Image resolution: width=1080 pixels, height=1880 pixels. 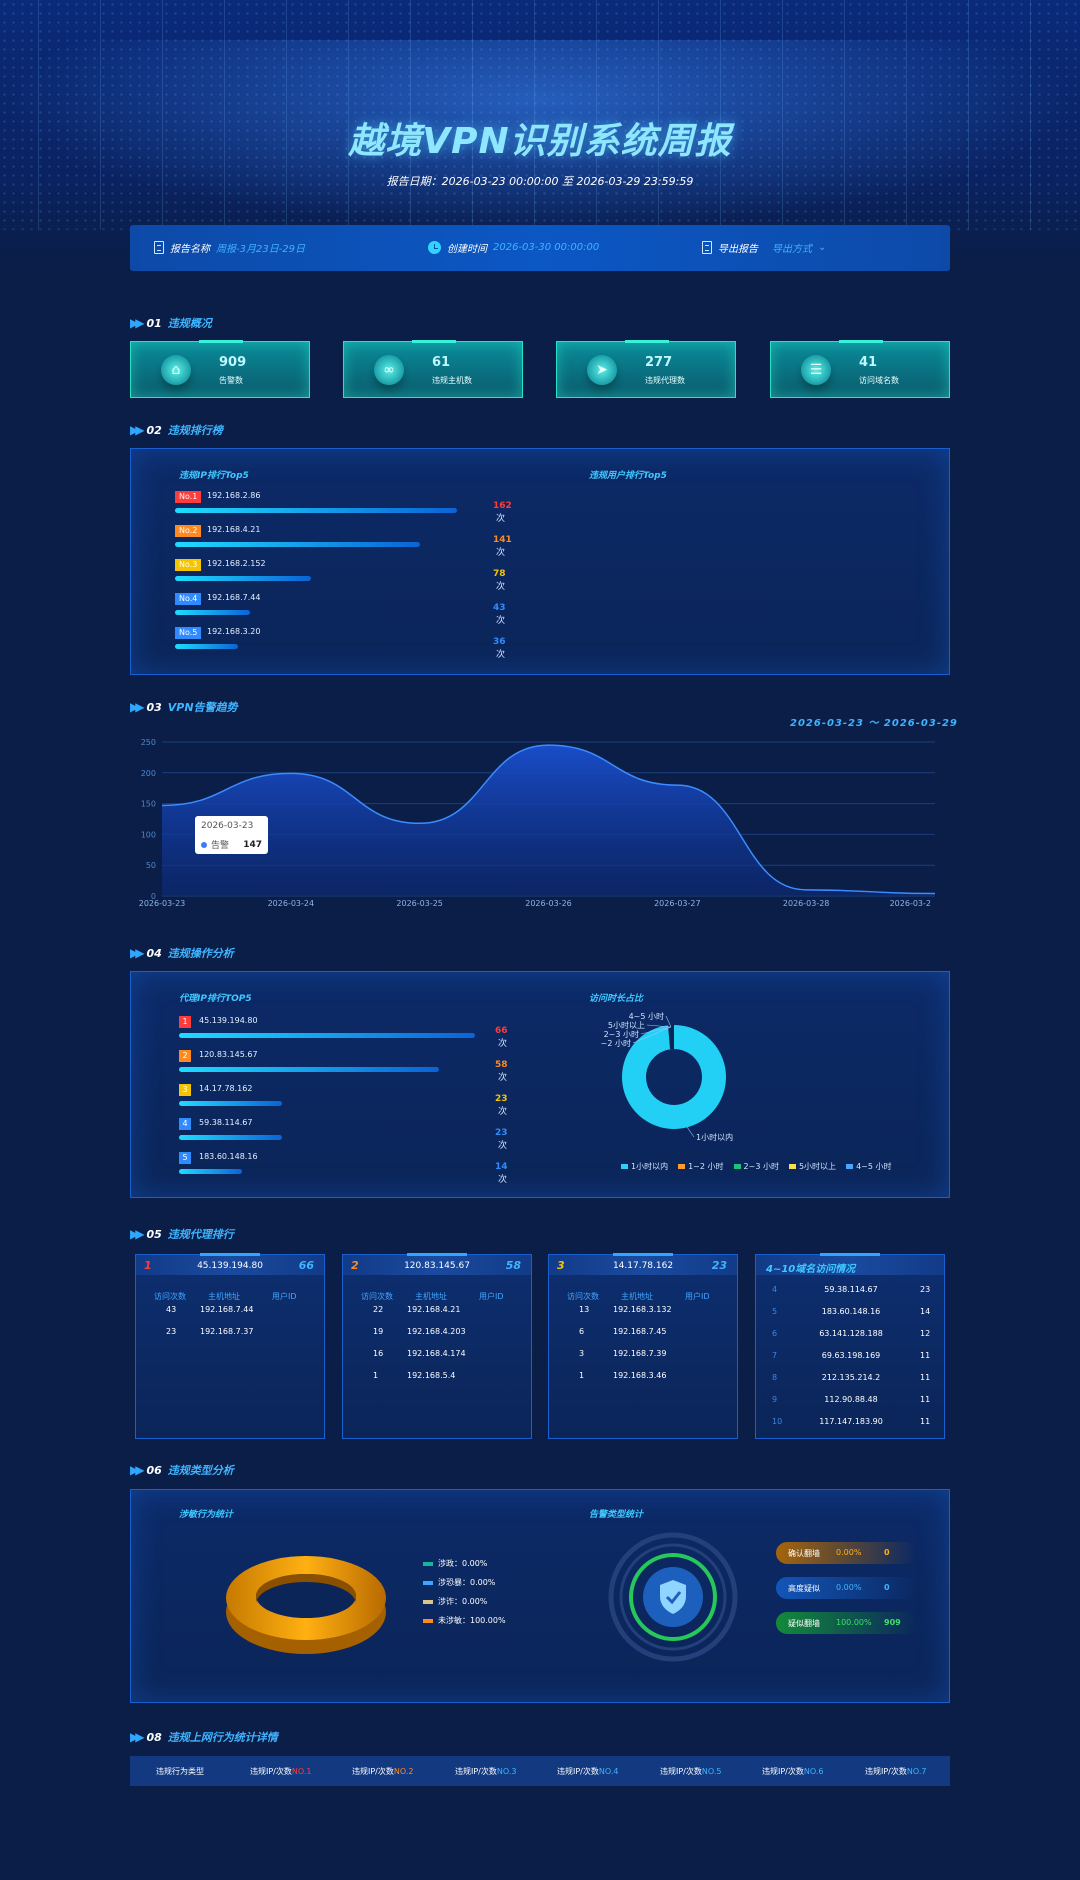 What do you see at coordinates (464, 1620) in the screenshot?
I see `sensitive-legend-item: 未涉敏：100.00%` at bounding box center [464, 1620].